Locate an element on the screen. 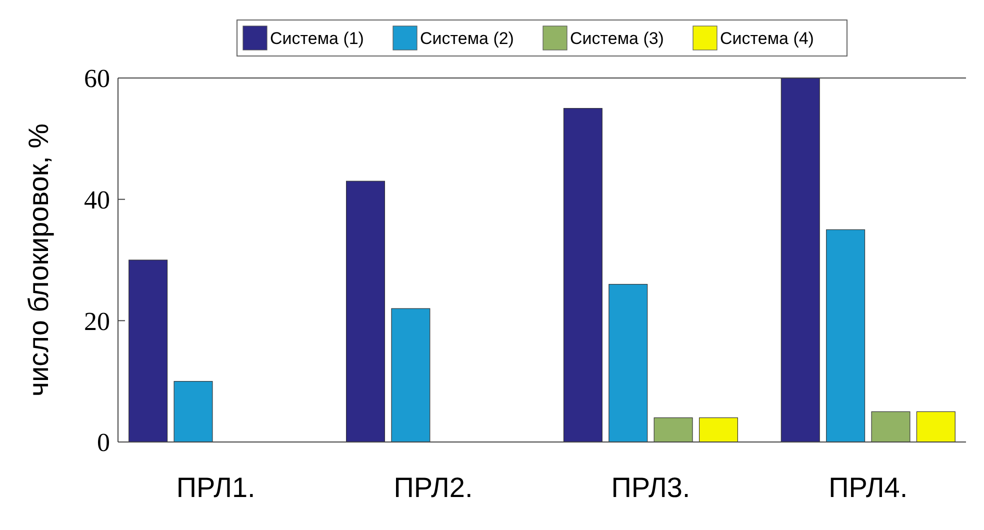 The height and width of the screenshot is (530, 984). legend-label: Система (4) is located at coordinates (767, 38).